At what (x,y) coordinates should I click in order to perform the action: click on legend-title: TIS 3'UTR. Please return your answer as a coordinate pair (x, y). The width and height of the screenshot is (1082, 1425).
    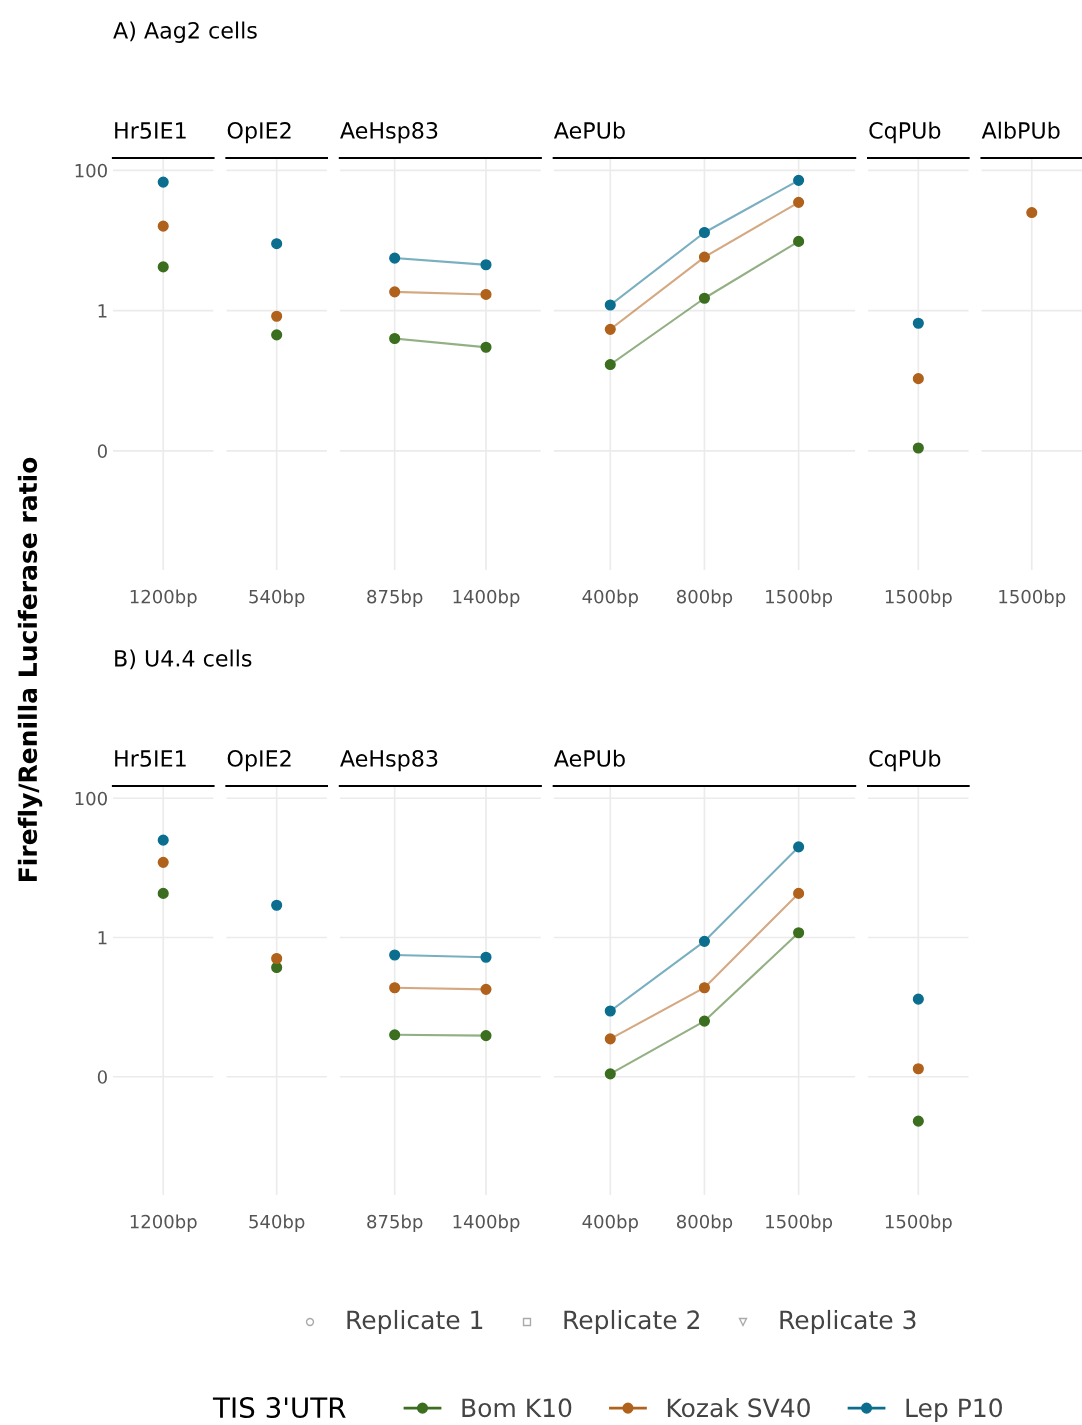
    Looking at the image, I should click on (279, 1408).